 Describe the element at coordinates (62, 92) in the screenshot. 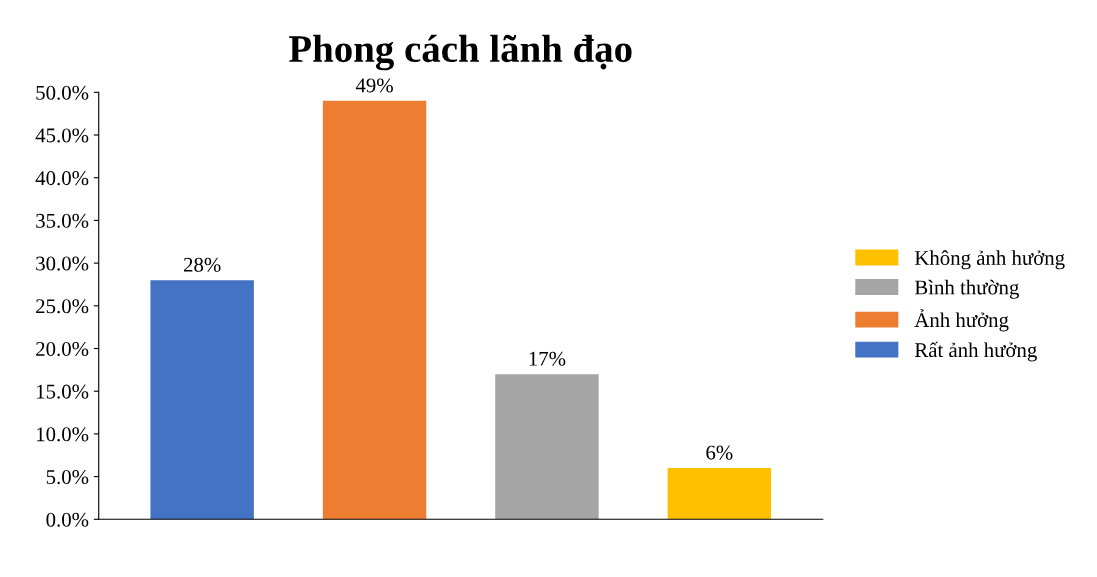

I see `y-tick-label: 50.0%` at that location.